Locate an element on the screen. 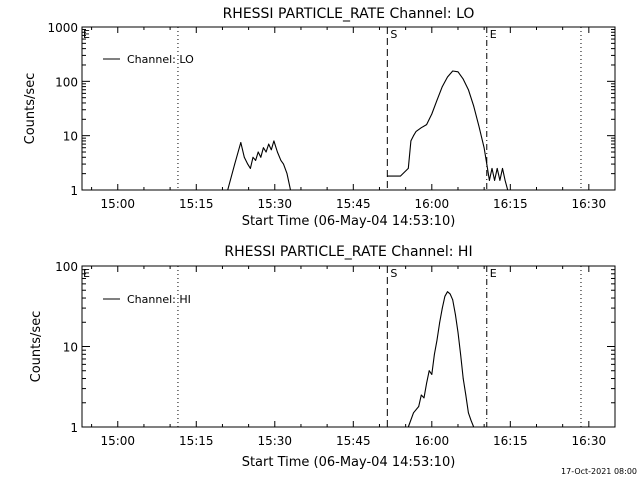 Image resolution: width=640 pixels, height=480 pixels. legend-label: Channel: HI is located at coordinates (159, 299).